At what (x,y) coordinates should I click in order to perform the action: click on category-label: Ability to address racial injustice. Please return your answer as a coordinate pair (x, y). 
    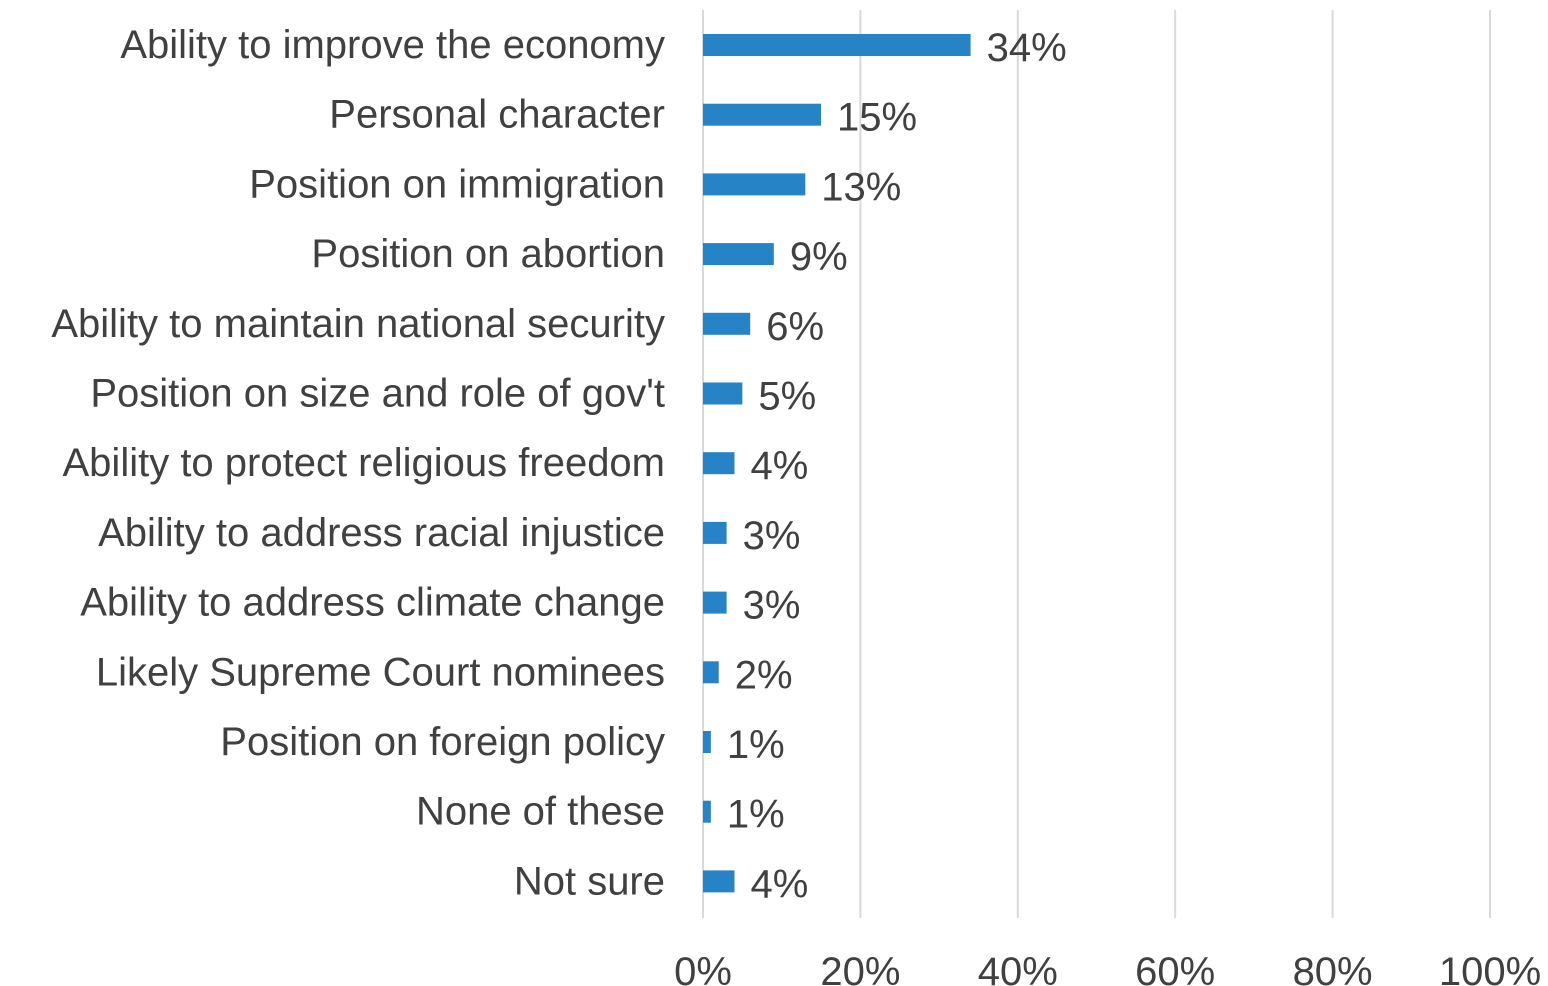
    Looking at the image, I should click on (381, 533).